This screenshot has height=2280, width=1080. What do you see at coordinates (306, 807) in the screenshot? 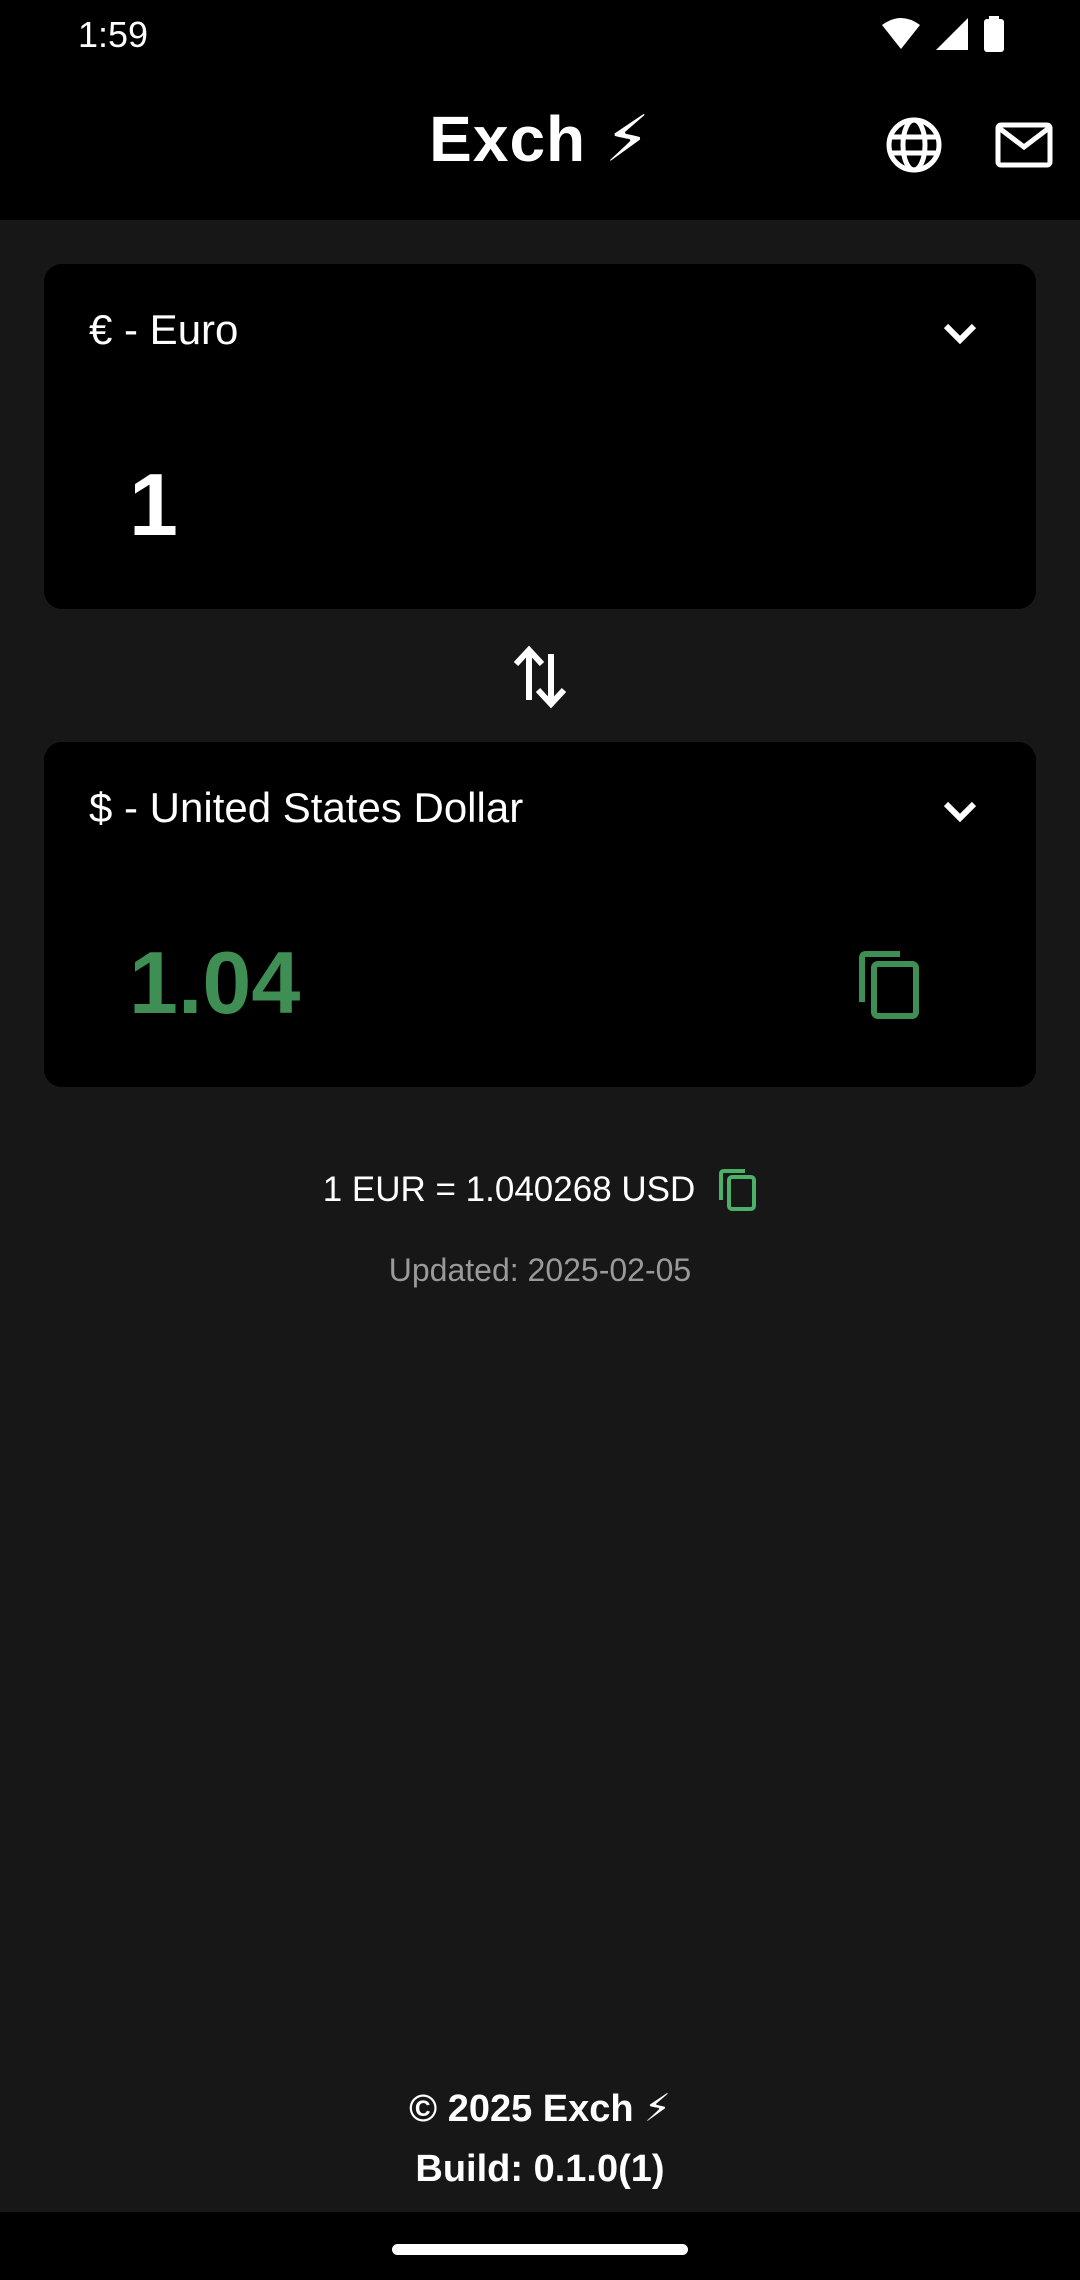
I see `to-currency-label: $ - United States Dollar` at bounding box center [306, 807].